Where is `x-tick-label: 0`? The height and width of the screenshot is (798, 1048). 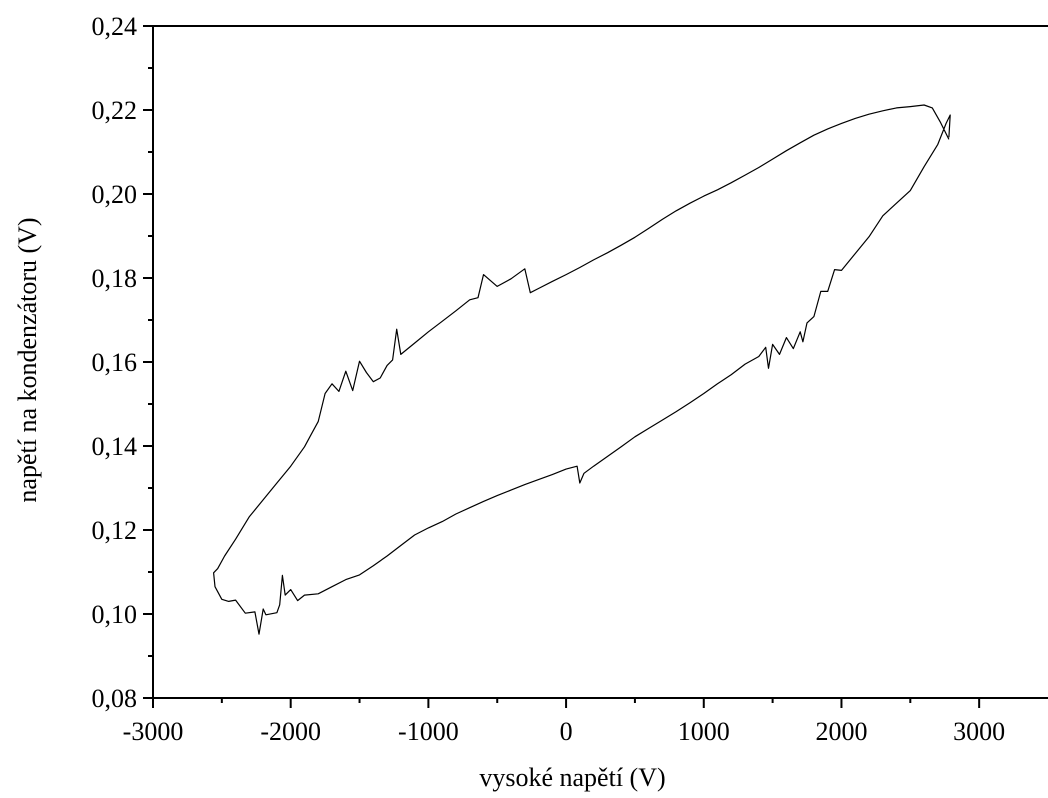
x-tick-label: 0 is located at coordinates (566, 731).